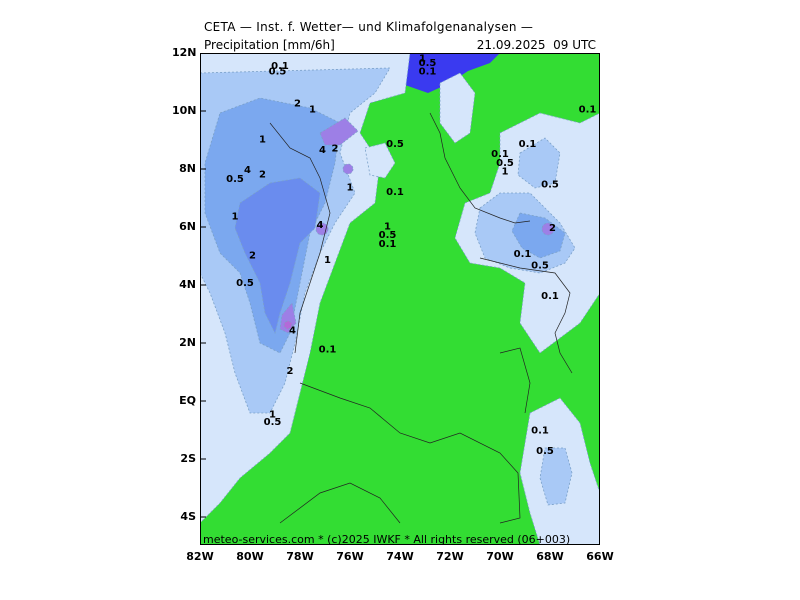 This screenshot has height=600, width=800. Describe the element at coordinates (184, 52) in the screenshot. I see `lat-label-12n: 12N` at that location.